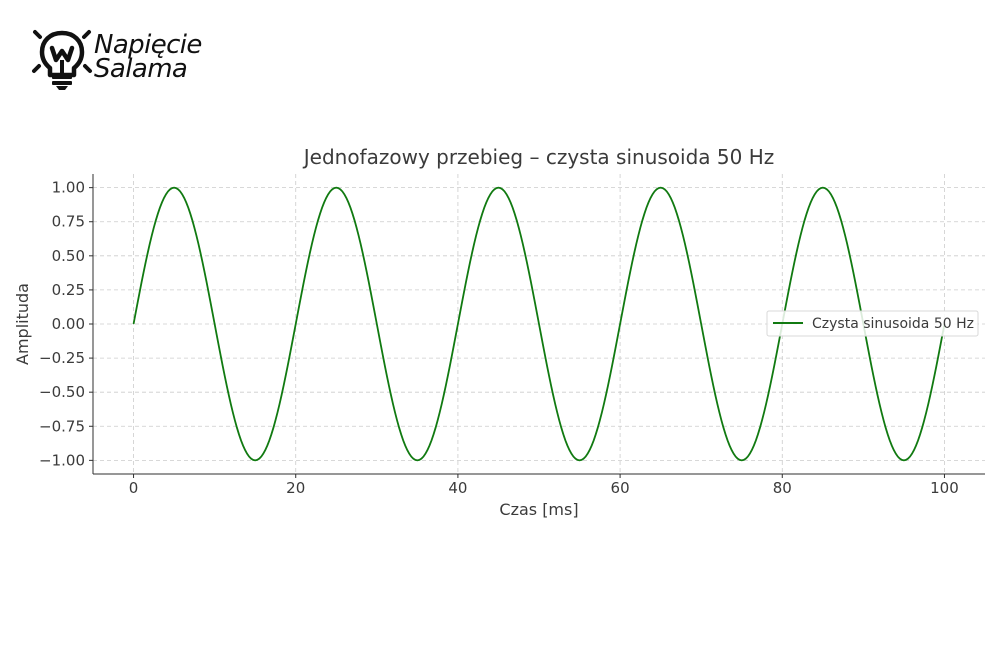 The width and height of the screenshot is (1000, 671). What do you see at coordinates (62, 358) in the screenshot?
I see `y-tick-label: −0.25` at bounding box center [62, 358].